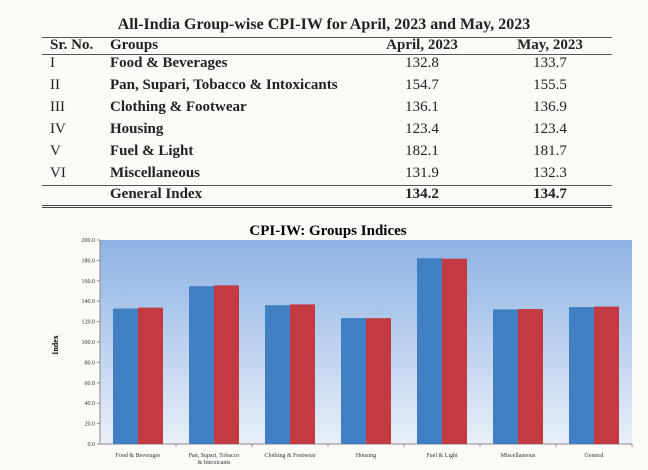  What do you see at coordinates (327, 176) in the screenshot?
I see `table-row: VI Miscellaneous 131.9 132.3` at bounding box center [327, 176].